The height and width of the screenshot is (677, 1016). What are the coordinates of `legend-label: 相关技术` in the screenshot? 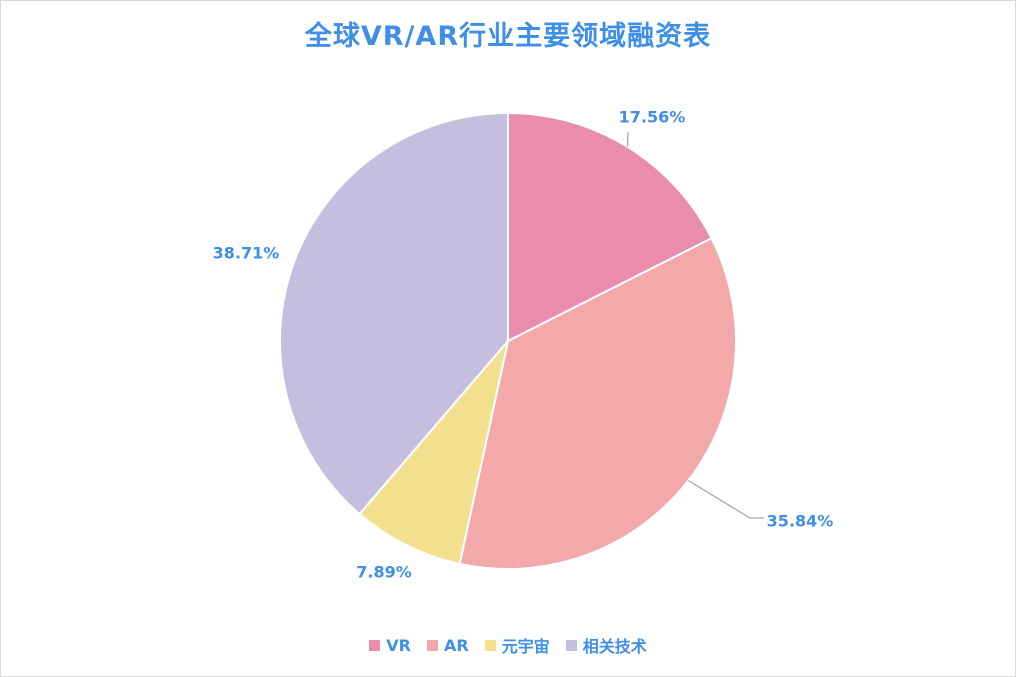 It's located at (614, 646).